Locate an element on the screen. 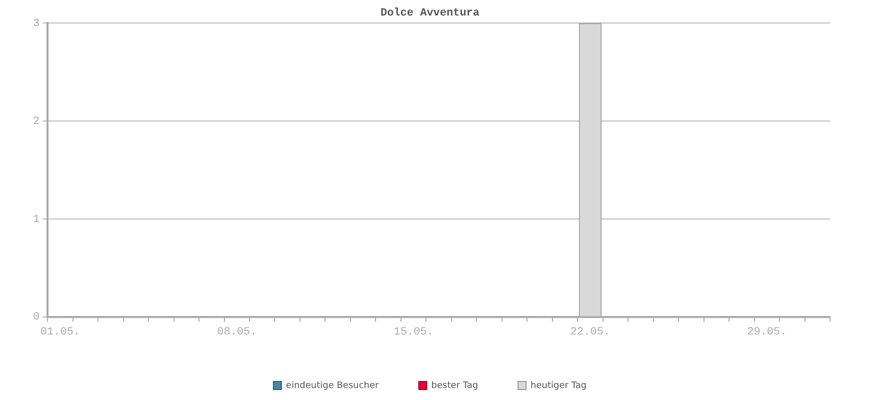 This screenshot has height=400, width=870. y-tick-label: 2 is located at coordinates (36, 122).